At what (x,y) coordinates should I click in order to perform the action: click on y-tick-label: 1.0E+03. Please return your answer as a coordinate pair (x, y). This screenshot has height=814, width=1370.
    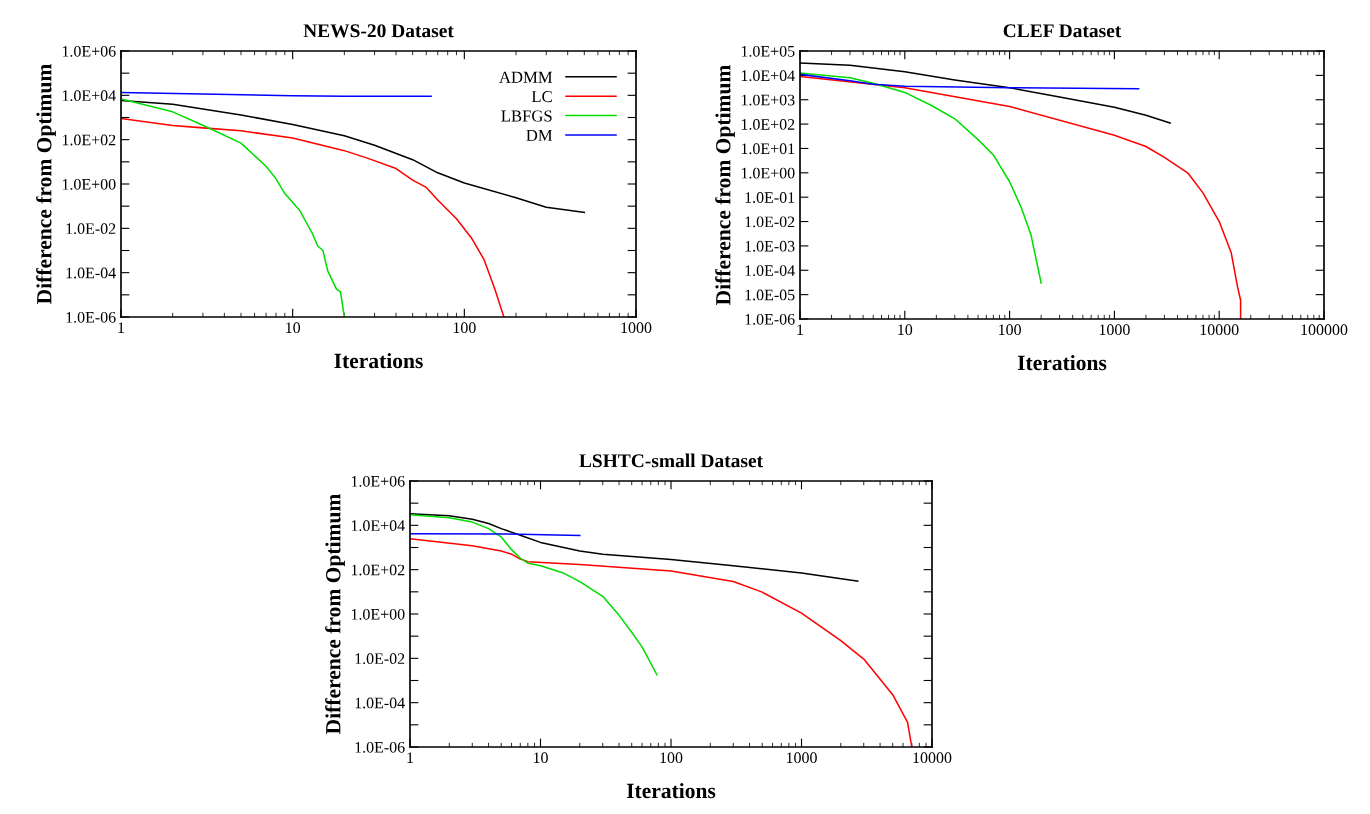
    Looking at the image, I should click on (768, 100).